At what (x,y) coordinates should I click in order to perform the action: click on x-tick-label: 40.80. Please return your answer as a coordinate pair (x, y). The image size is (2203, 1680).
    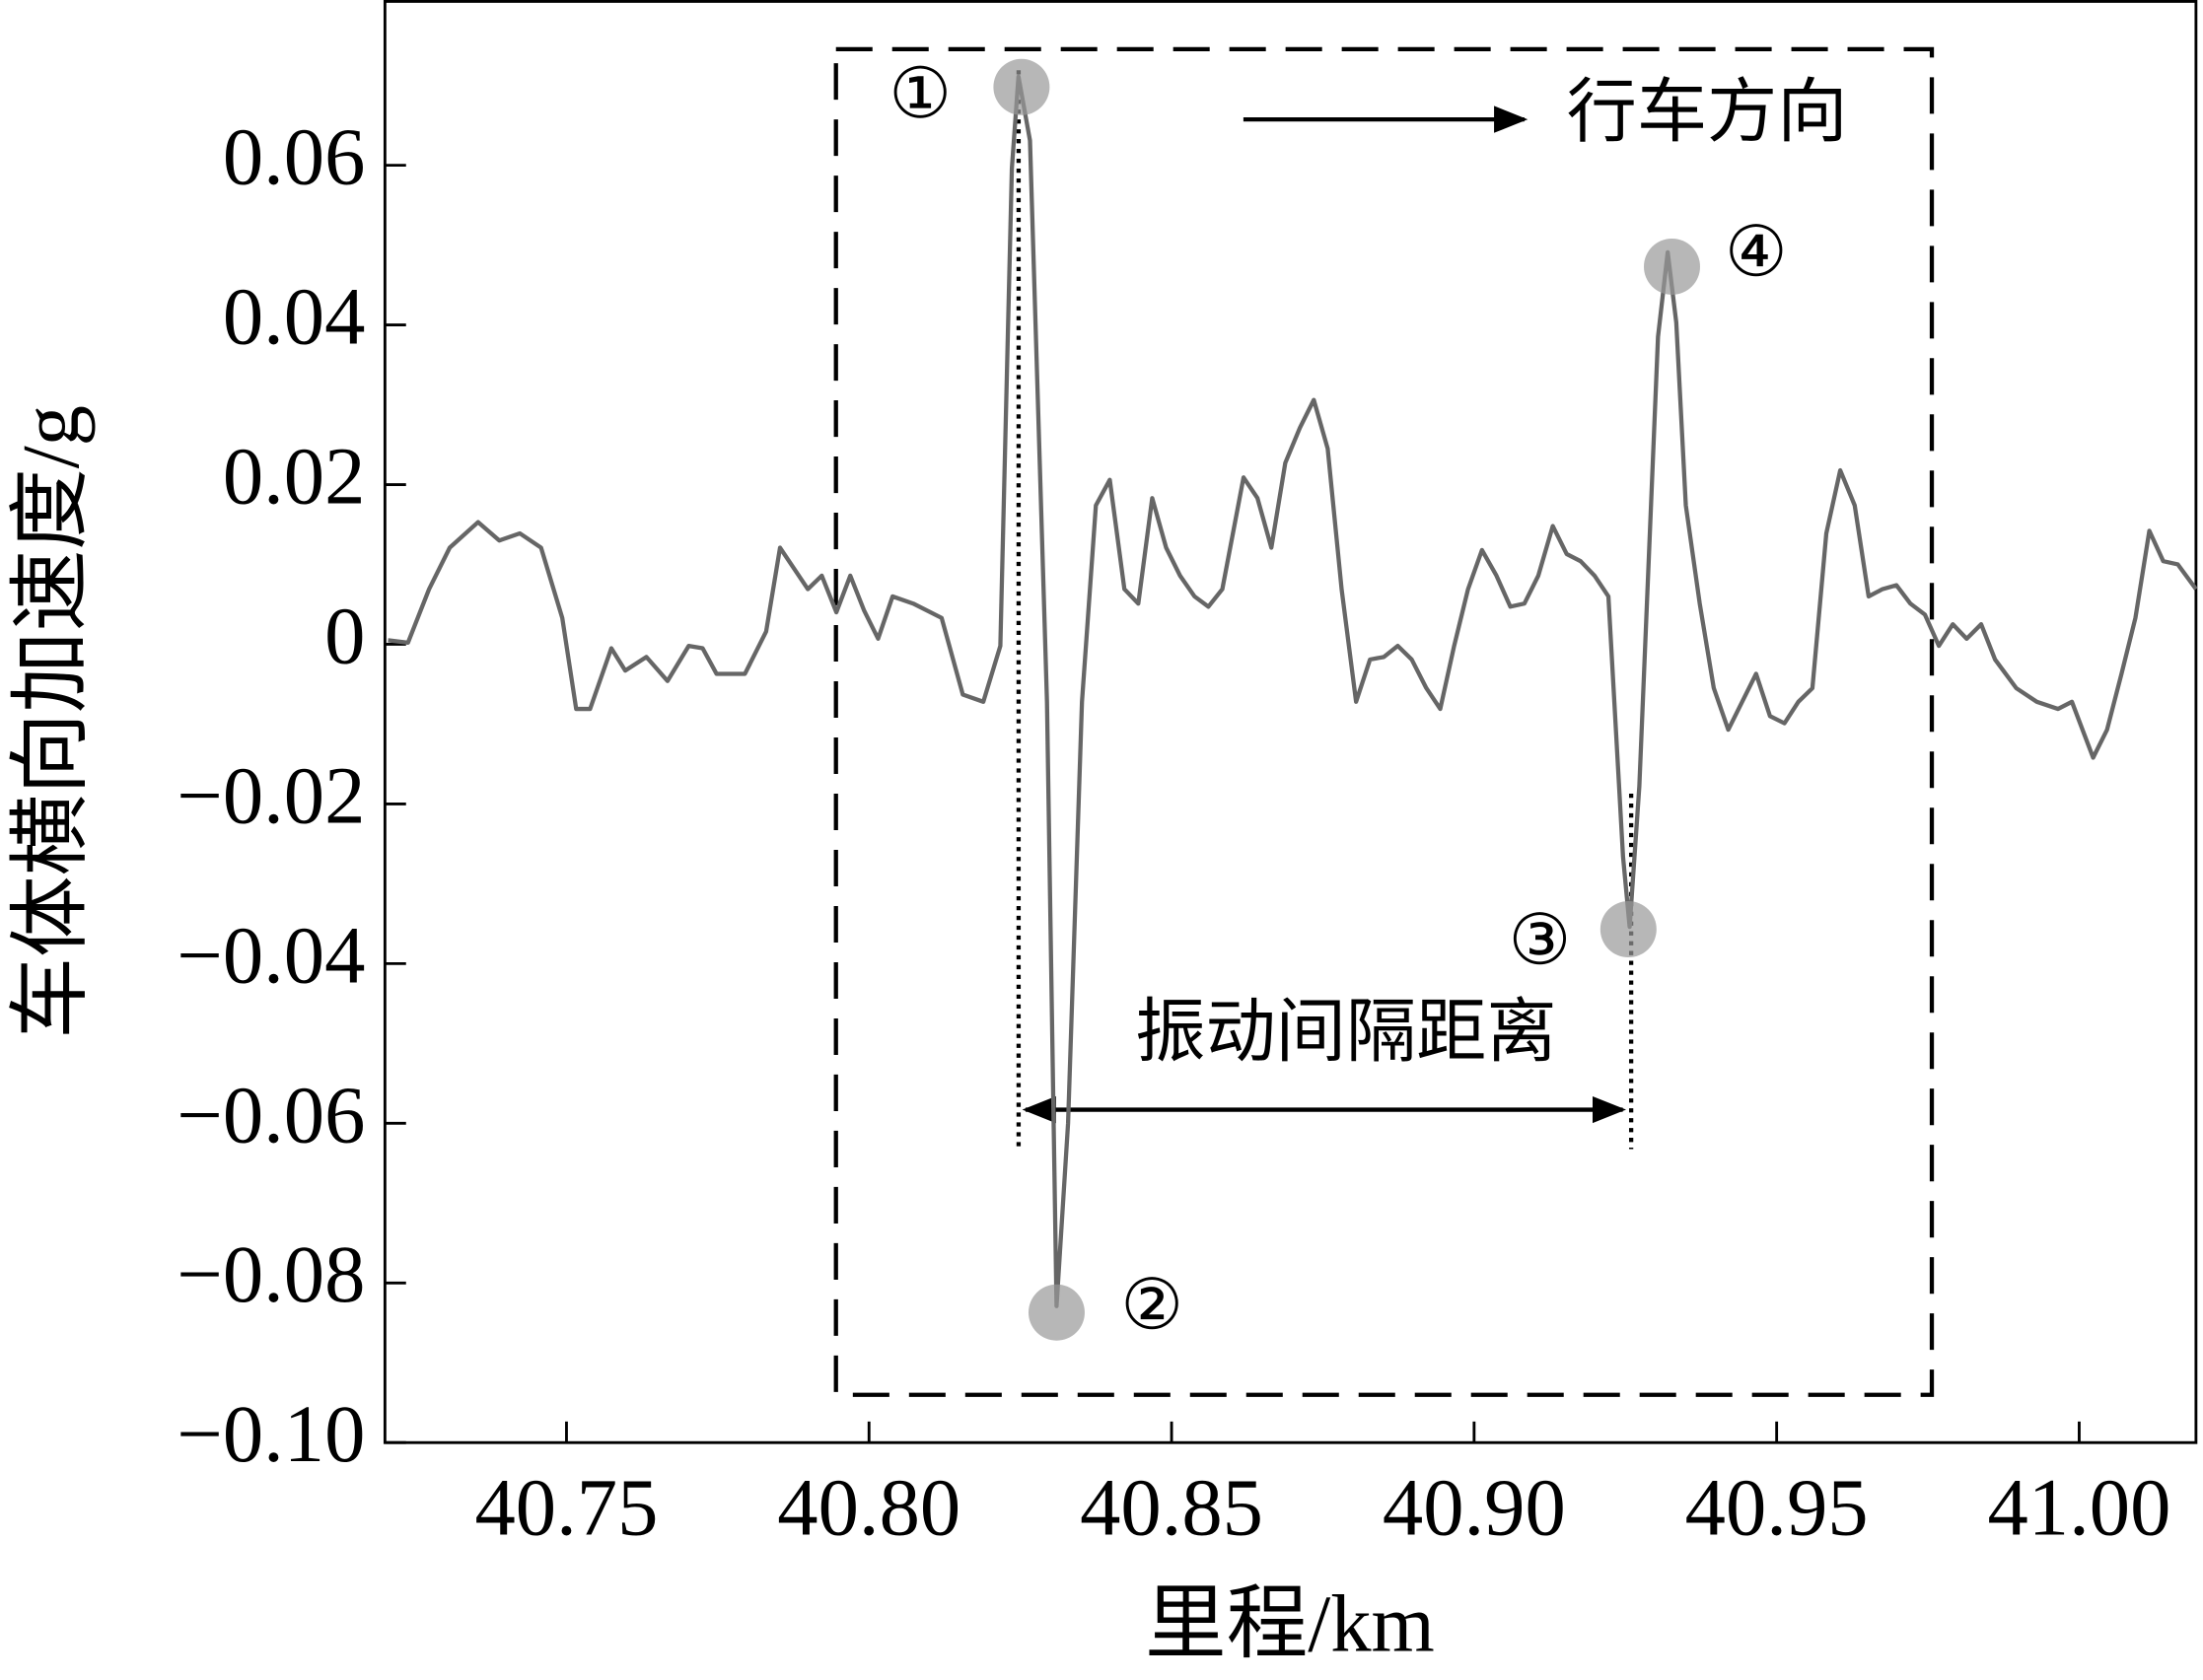
    Looking at the image, I should click on (869, 1506).